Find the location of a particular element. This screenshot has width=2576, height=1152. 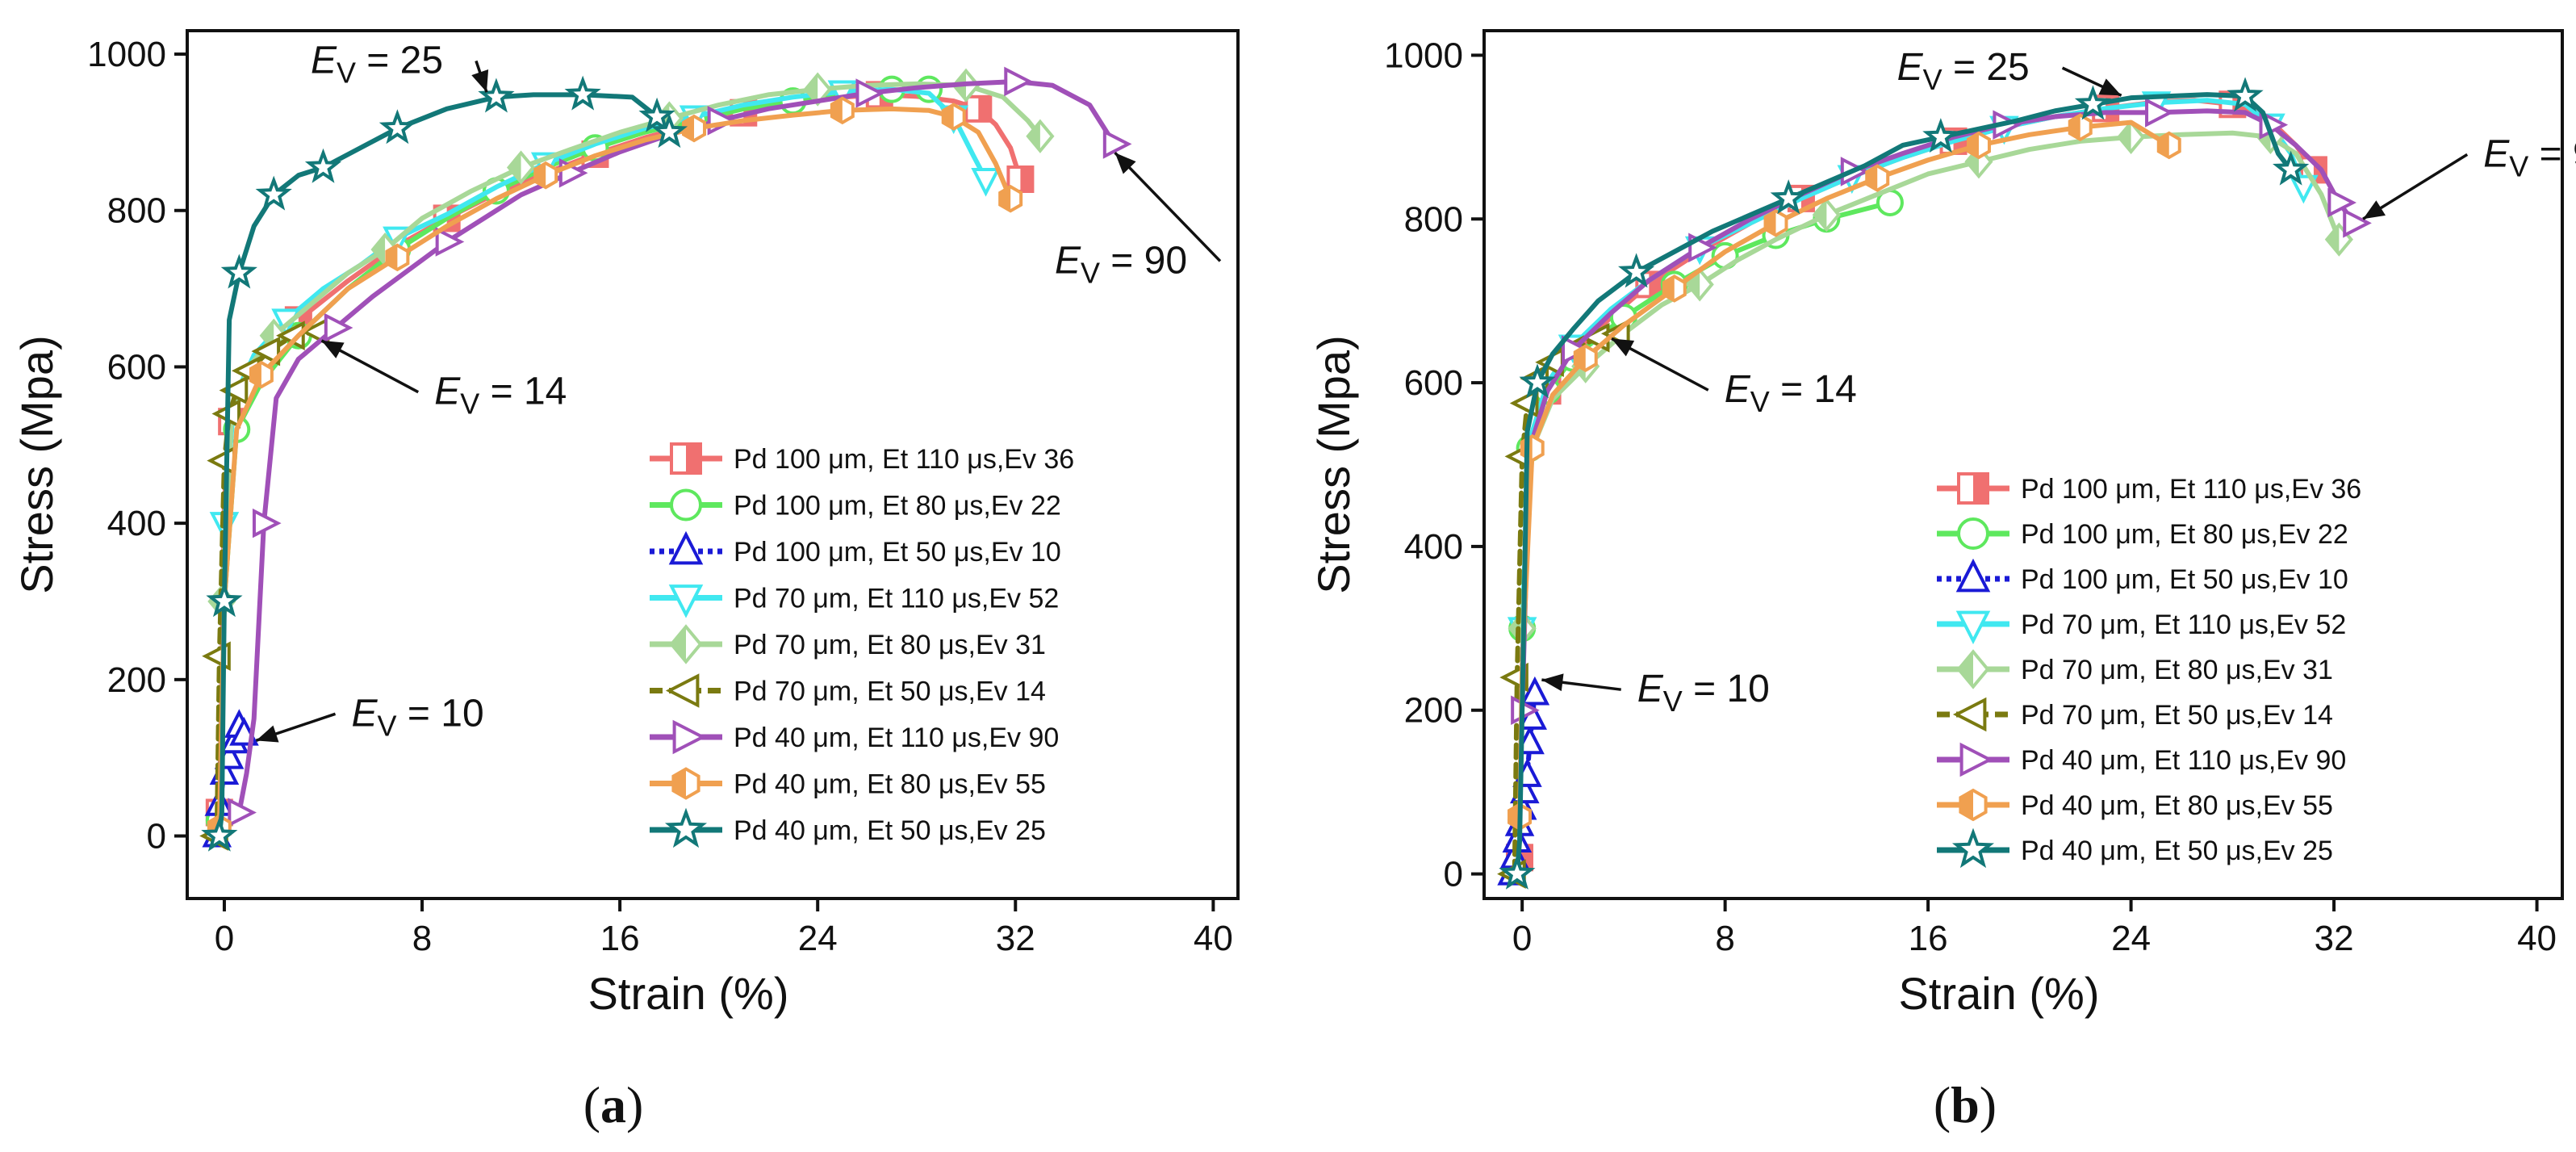

caption-a: (a) is located at coordinates (613, 1104).